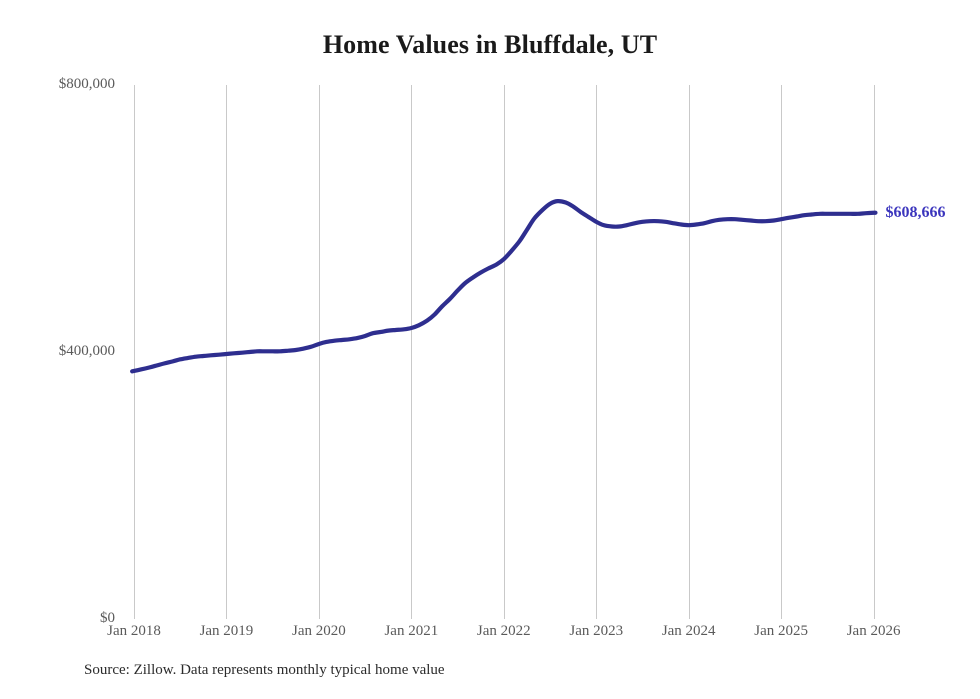 The height and width of the screenshot is (699, 980). I want to click on y-tick-0: $0, so click(107, 618).